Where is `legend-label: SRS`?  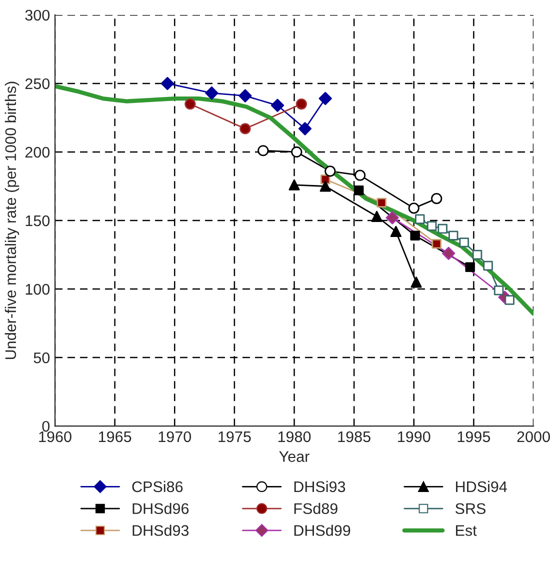
legend-label: SRS is located at coordinates (470, 508).